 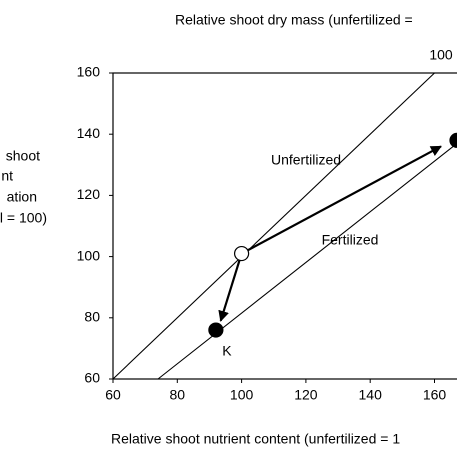 What do you see at coordinates (92, 378) in the screenshot?
I see `y-tick-label: 60` at bounding box center [92, 378].